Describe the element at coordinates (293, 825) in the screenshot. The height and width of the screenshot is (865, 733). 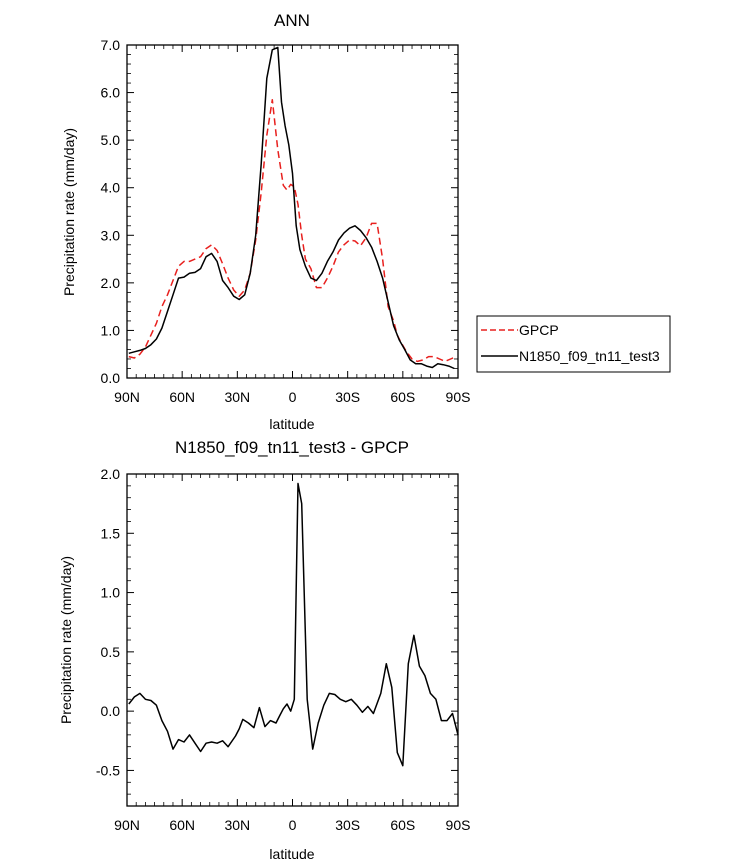
I see `bottom-x-tick-label: 0` at that location.